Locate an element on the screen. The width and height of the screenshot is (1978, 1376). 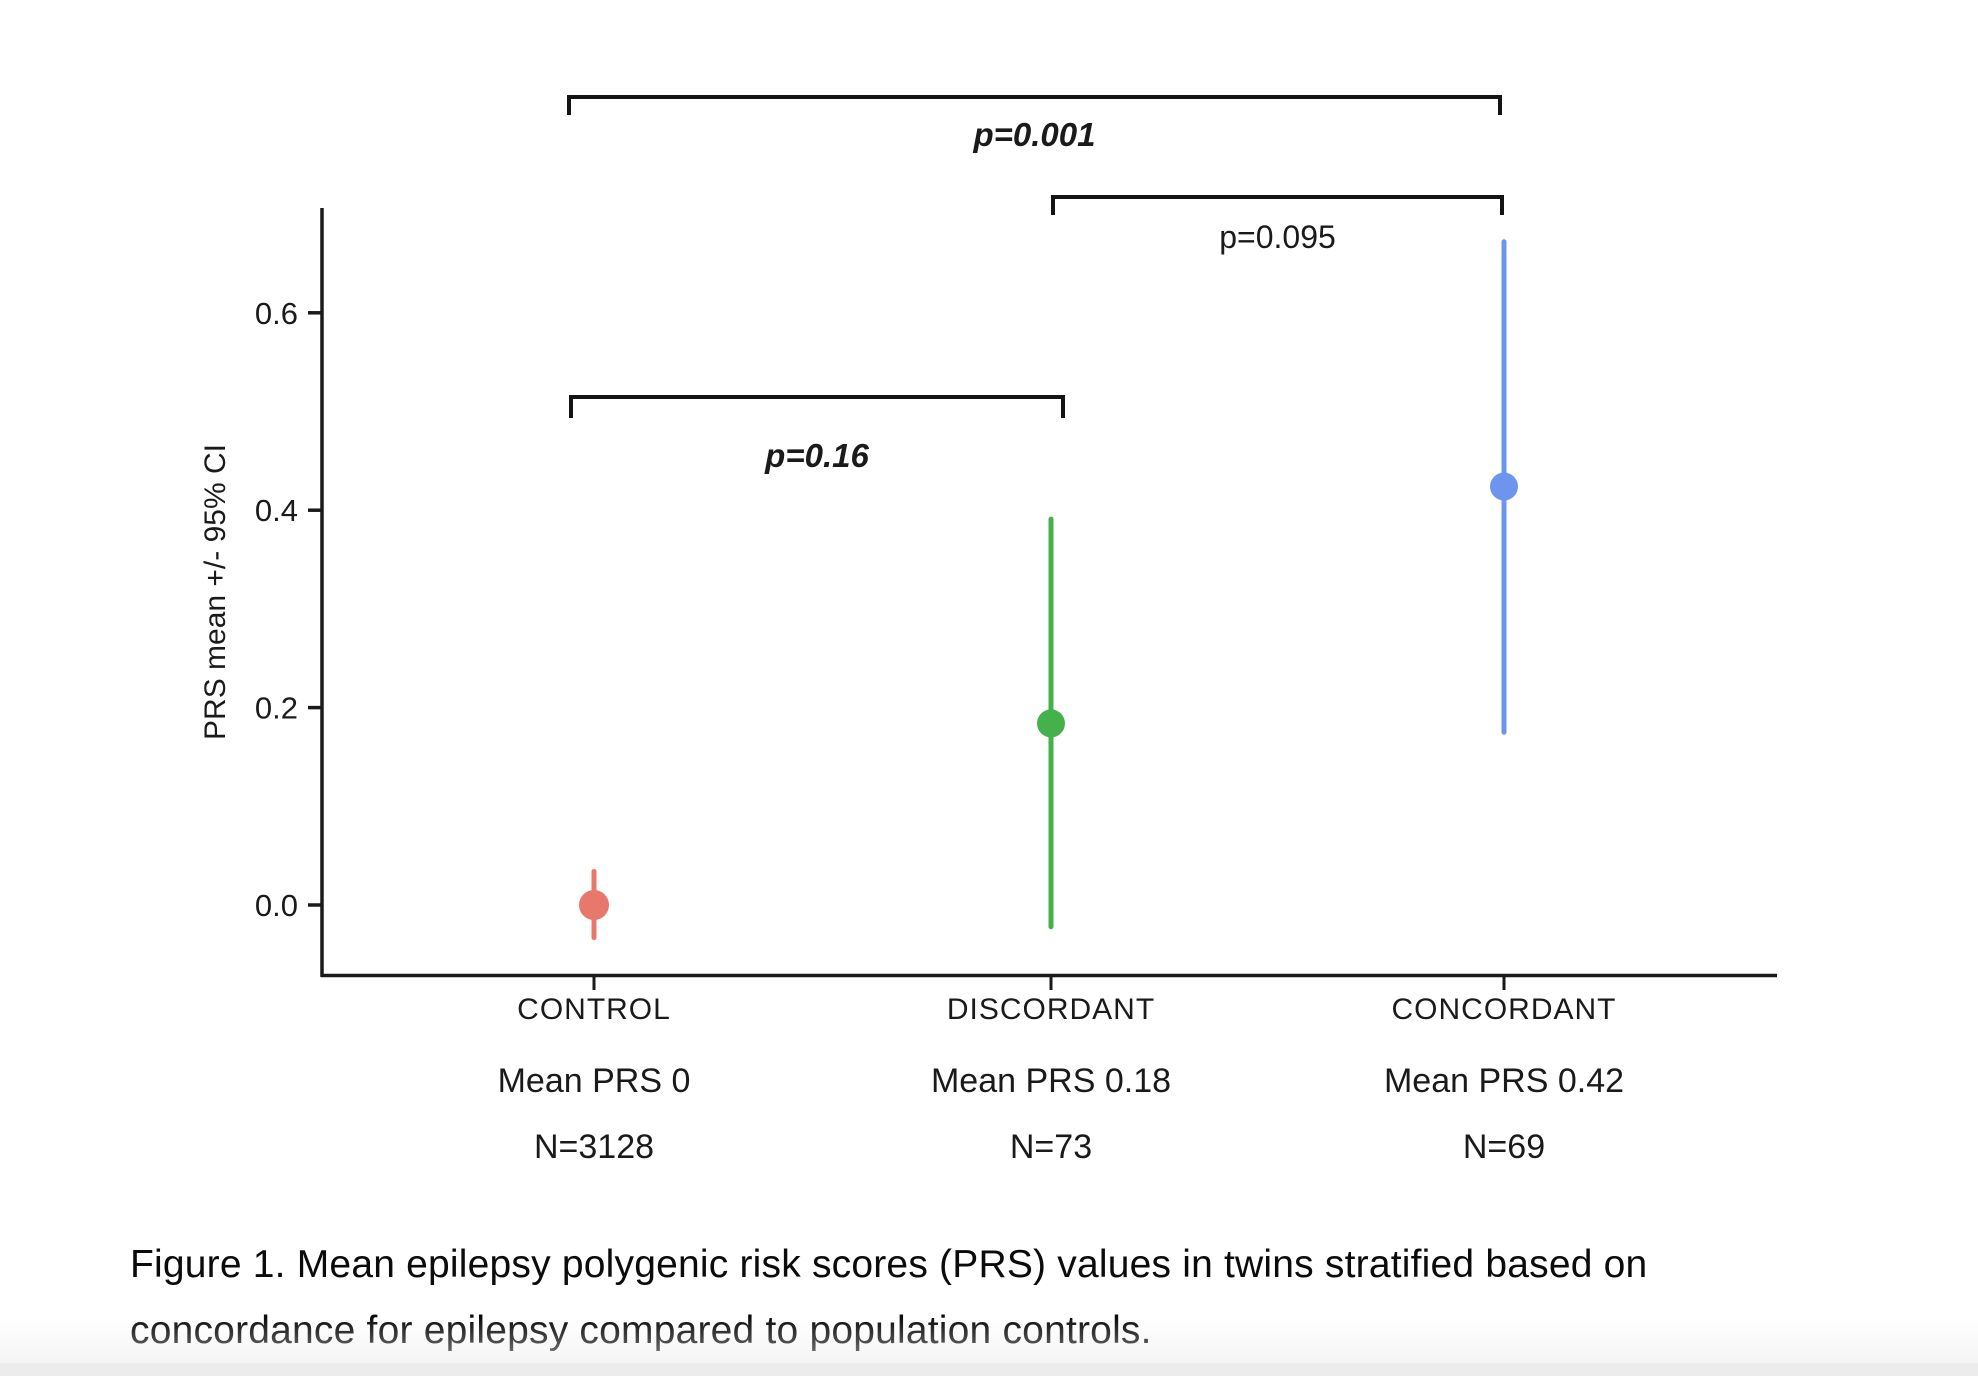
group-label-concordant: CONCORDANT is located at coordinates (1504, 1009).